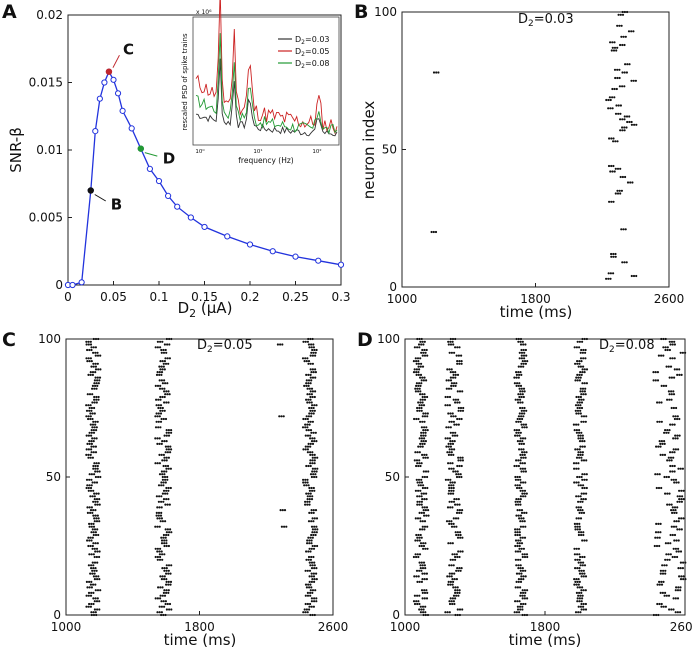  What do you see at coordinates (225, 346) in the screenshot?
I see `panel-c-title: D2=0.05` at bounding box center [225, 346].